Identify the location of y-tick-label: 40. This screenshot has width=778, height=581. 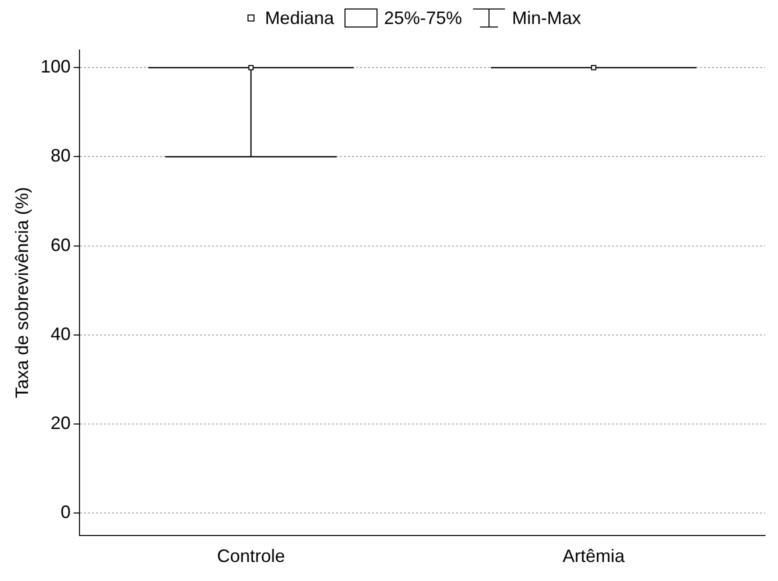
(60, 334).